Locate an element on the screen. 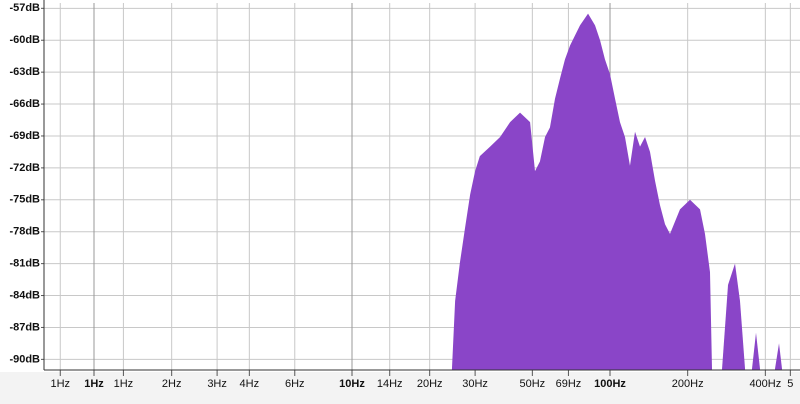  x-tick-label: 400Hz is located at coordinates (765, 384).